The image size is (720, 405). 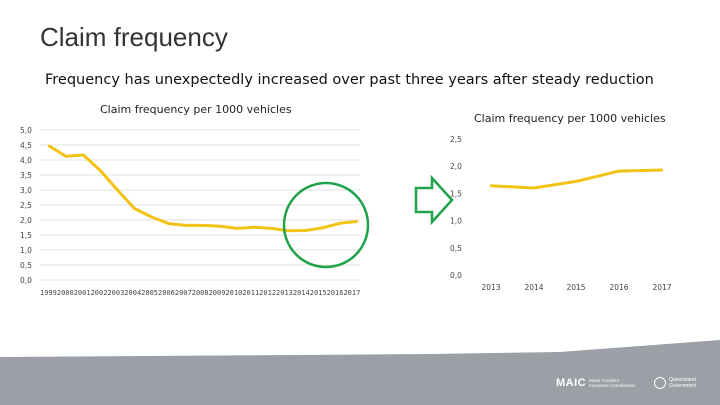 What do you see at coordinates (149, 293) in the screenshot?
I see `chart-1-x-tick-label: 2005` at bounding box center [149, 293].